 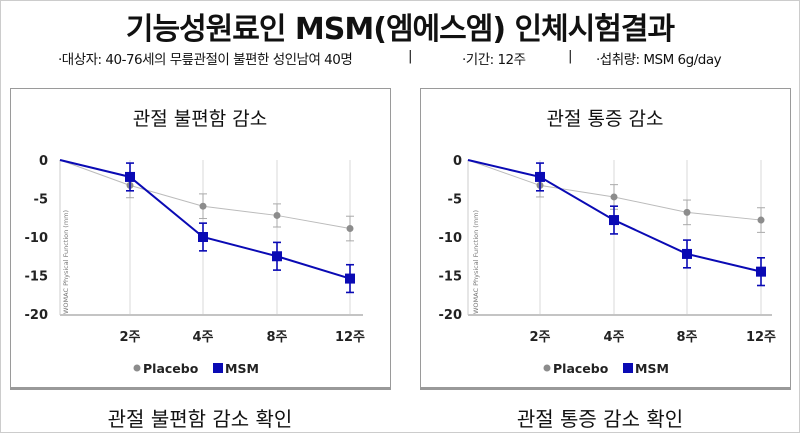 What do you see at coordinates (605, 119) in the screenshot?
I see `chart-title: 관절 통증 감소` at bounding box center [605, 119].